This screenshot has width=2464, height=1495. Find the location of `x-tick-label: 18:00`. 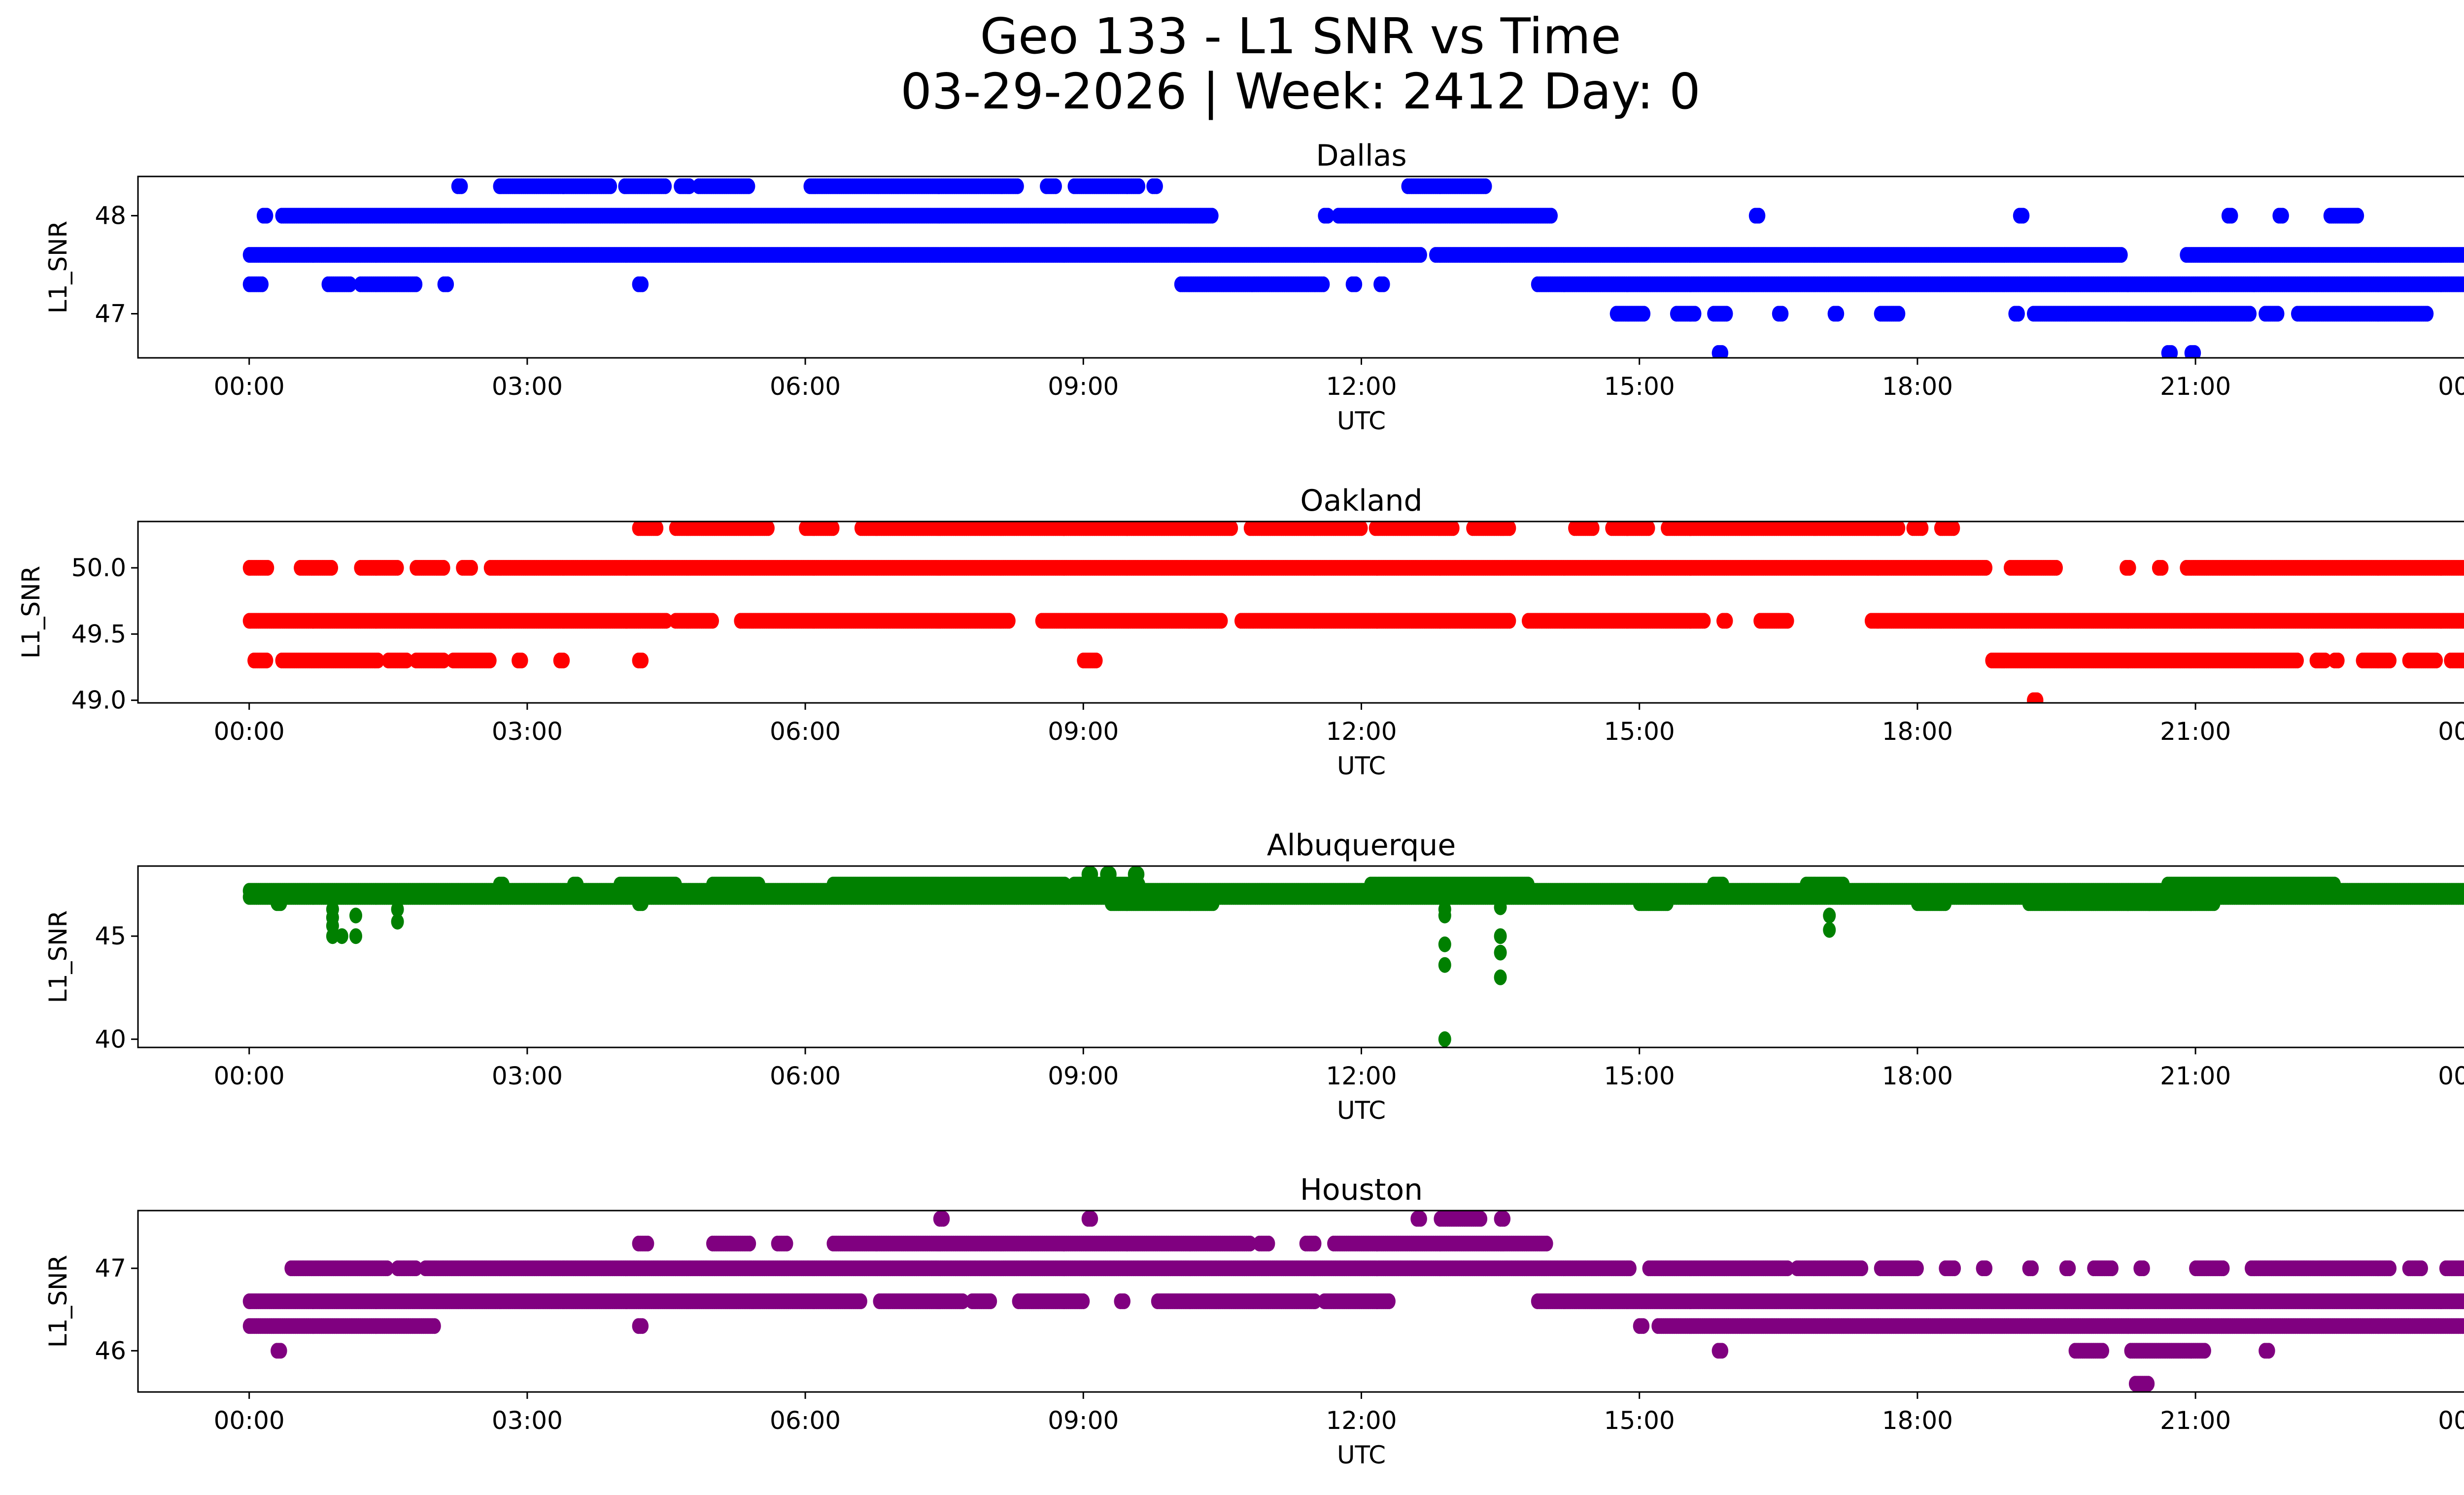

x-tick-label: 18:00 is located at coordinates (1917, 386).